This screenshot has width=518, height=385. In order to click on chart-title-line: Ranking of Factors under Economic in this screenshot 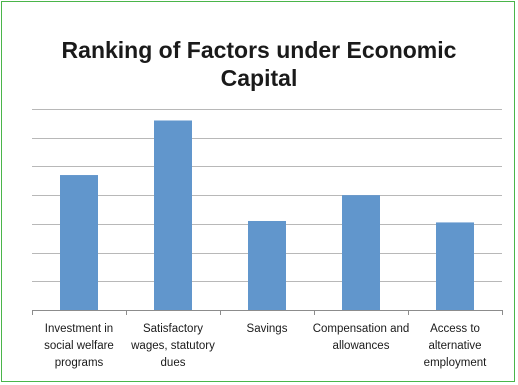, I will do `click(259, 50)`.